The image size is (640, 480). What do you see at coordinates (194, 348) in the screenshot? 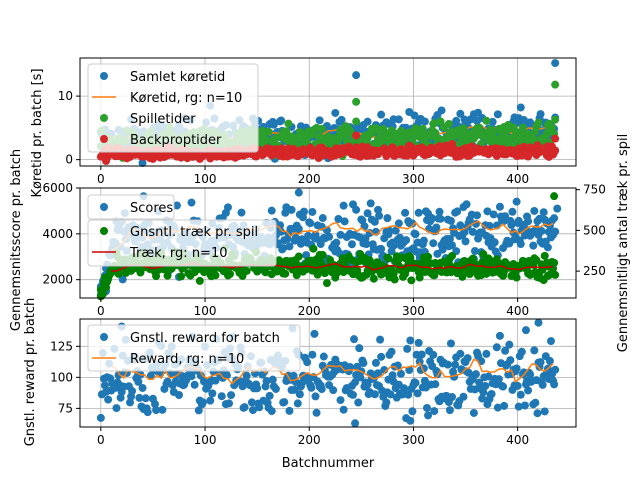
I see `bot-legend-box` at bounding box center [194, 348].